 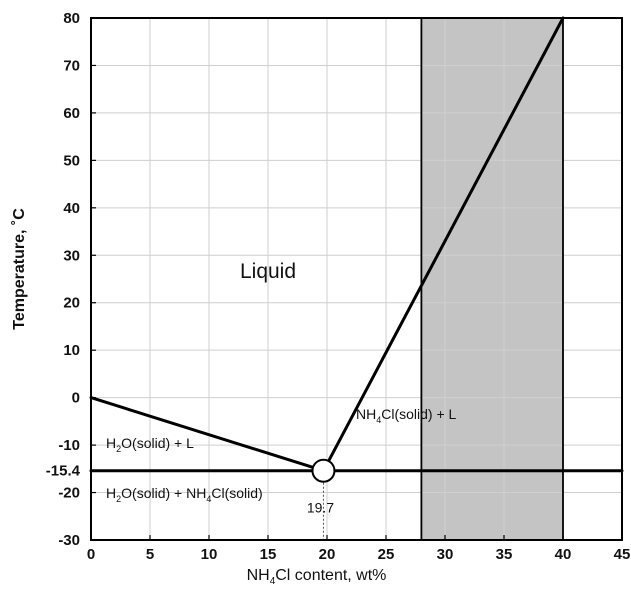 What do you see at coordinates (323, 470) in the screenshot?
I see `eutectic-point-marker` at bounding box center [323, 470].